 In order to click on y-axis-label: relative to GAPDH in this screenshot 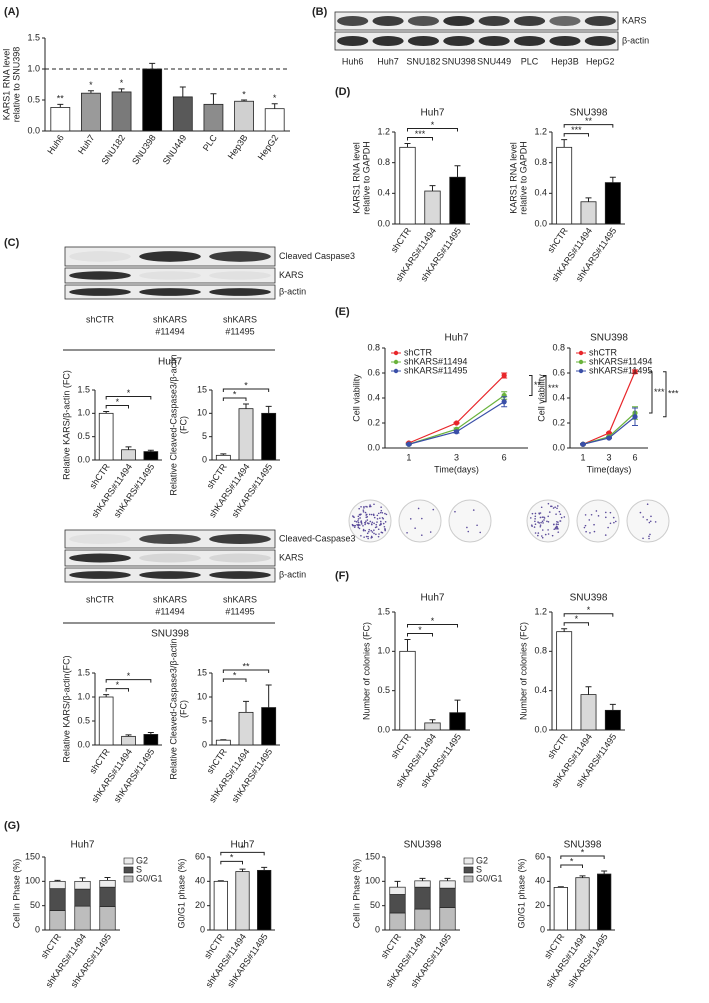, I will do `click(523, 178)`.